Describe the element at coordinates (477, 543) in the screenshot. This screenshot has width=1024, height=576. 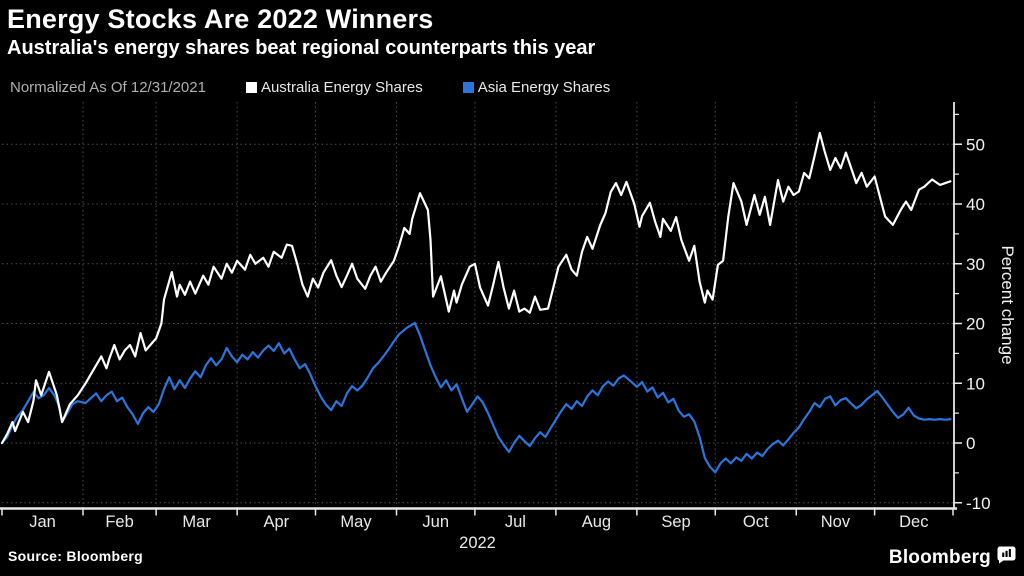
I see `x-year-label: 2022` at that location.